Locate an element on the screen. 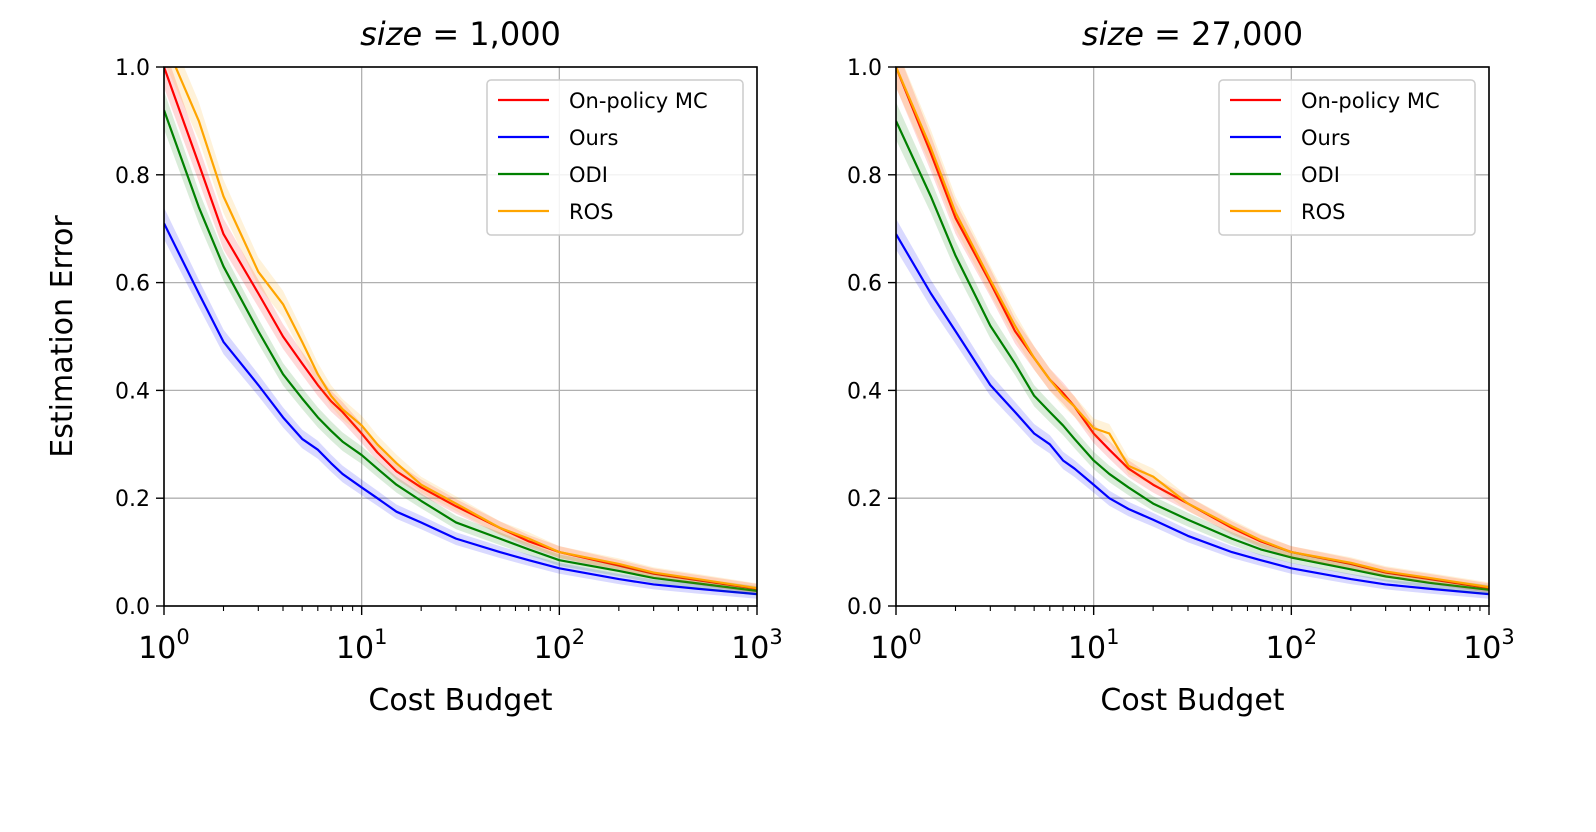  y-axis-label: Estimation Error is located at coordinates (62, 336).